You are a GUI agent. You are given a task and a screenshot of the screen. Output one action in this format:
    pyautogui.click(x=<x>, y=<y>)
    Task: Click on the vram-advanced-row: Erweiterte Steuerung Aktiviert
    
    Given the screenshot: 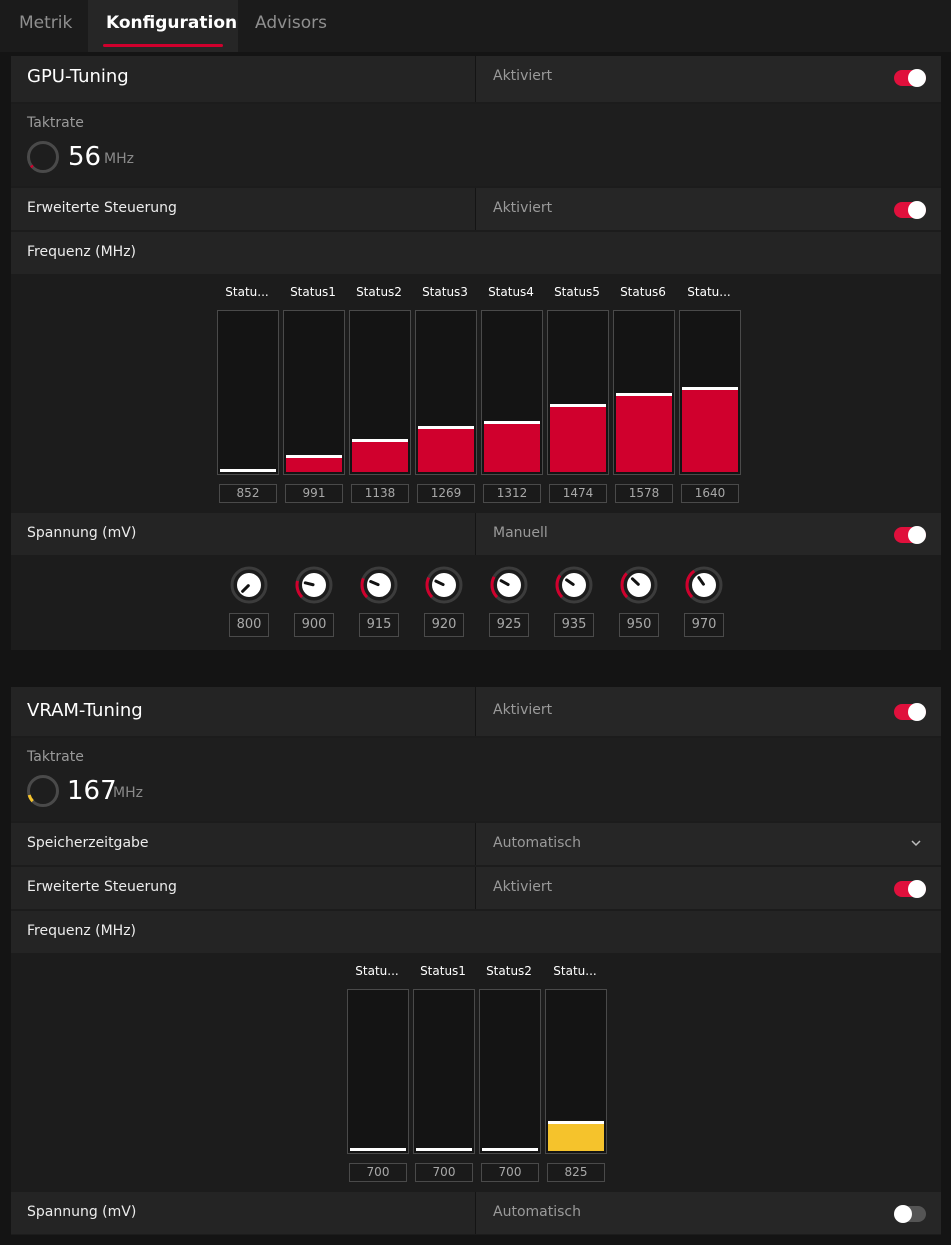 What is the action you would take?
    pyautogui.click(x=476, y=888)
    